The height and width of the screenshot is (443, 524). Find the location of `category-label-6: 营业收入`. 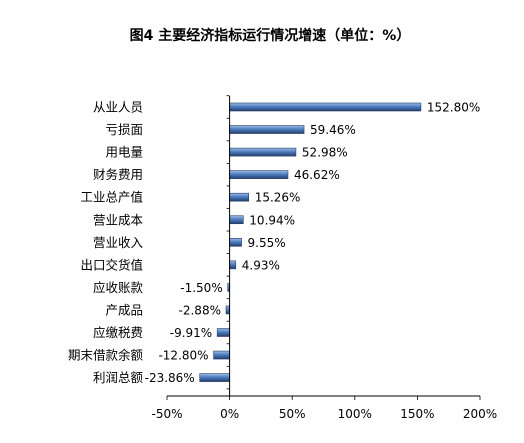

category-label-6: 营业收入 is located at coordinates (118, 242).